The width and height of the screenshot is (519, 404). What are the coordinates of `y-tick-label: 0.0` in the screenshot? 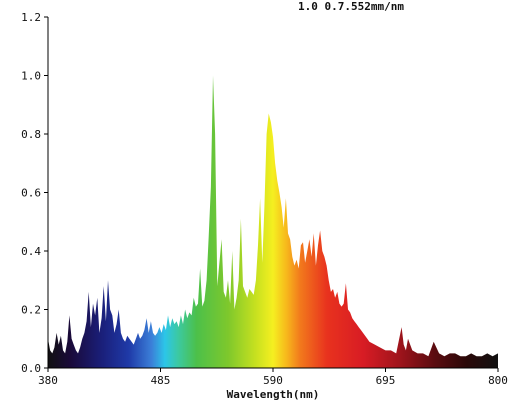 It's located at (31, 368).